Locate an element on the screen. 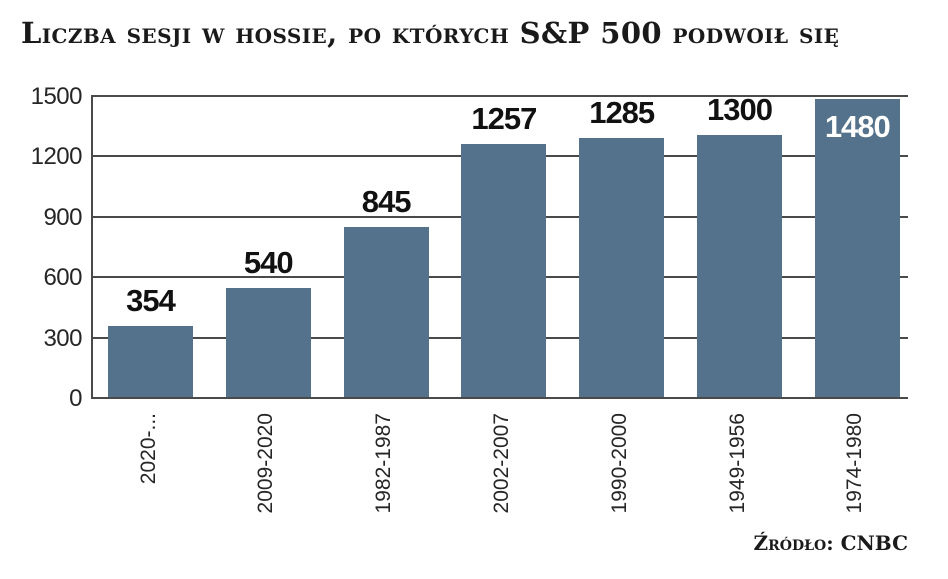  x-tick-label-1949-1956: 1949-1956 is located at coordinates (737, 463).